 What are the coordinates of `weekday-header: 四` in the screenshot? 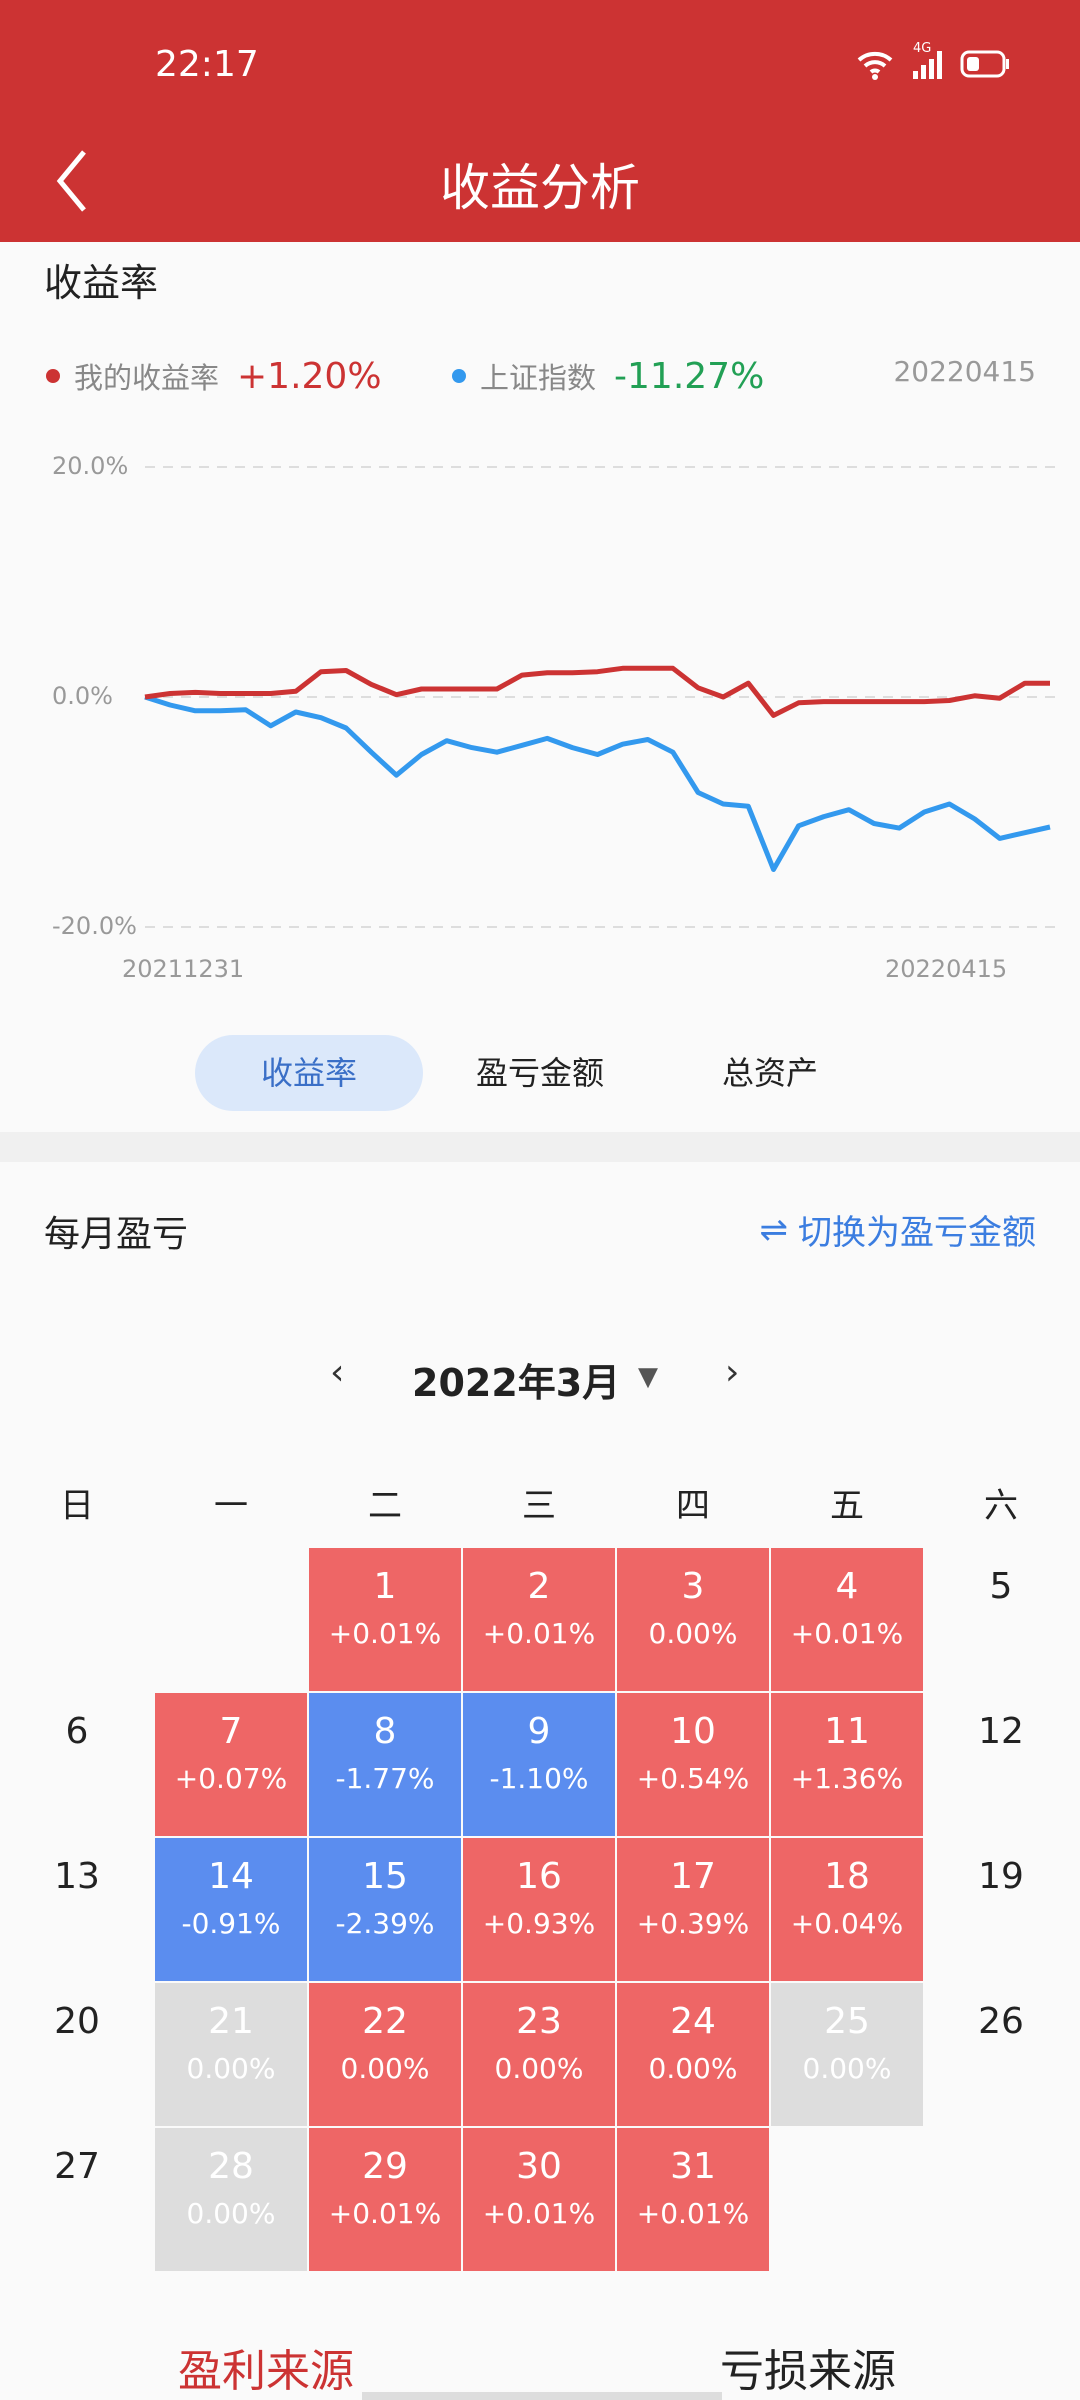 It's located at (693, 1506).